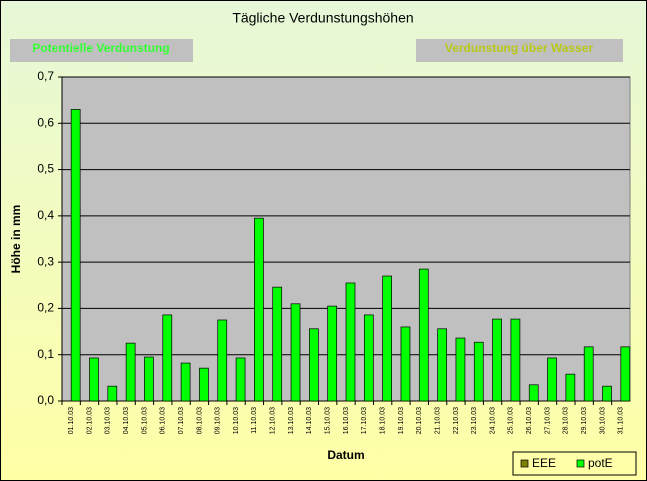 This screenshot has height=481, width=647. I want to click on legend, so click(574, 463).